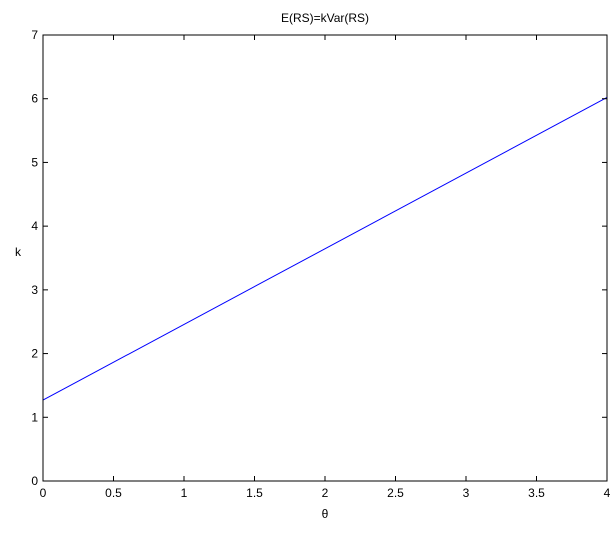  What do you see at coordinates (254, 493) in the screenshot?
I see `x-tick-label: 1.5` at bounding box center [254, 493].